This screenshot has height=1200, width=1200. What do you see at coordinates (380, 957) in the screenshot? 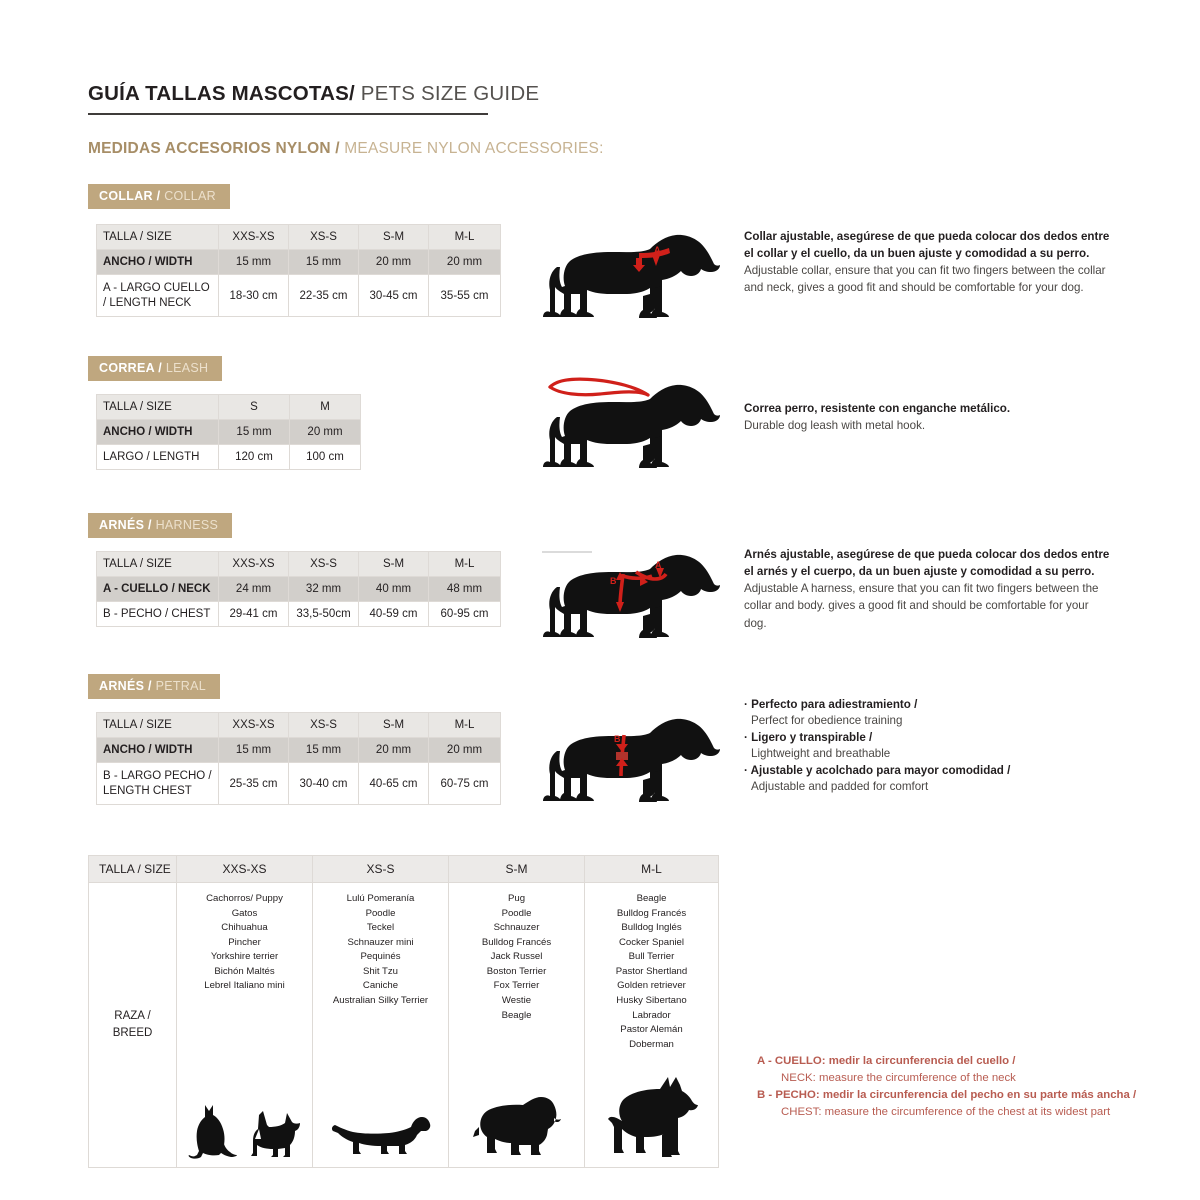
I see `breed-name: Pequinés` at bounding box center [380, 957].